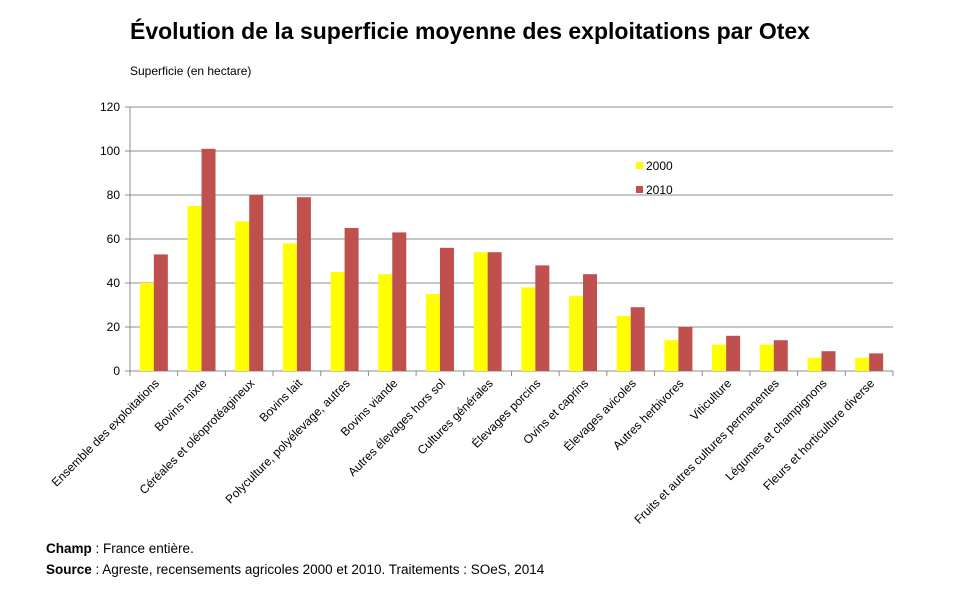 This screenshot has width=970, height=604. What do you see at coordinates (639, 165) in the screenshot?
I see `legend-swatch-2000` at bounding box center [639, 165].